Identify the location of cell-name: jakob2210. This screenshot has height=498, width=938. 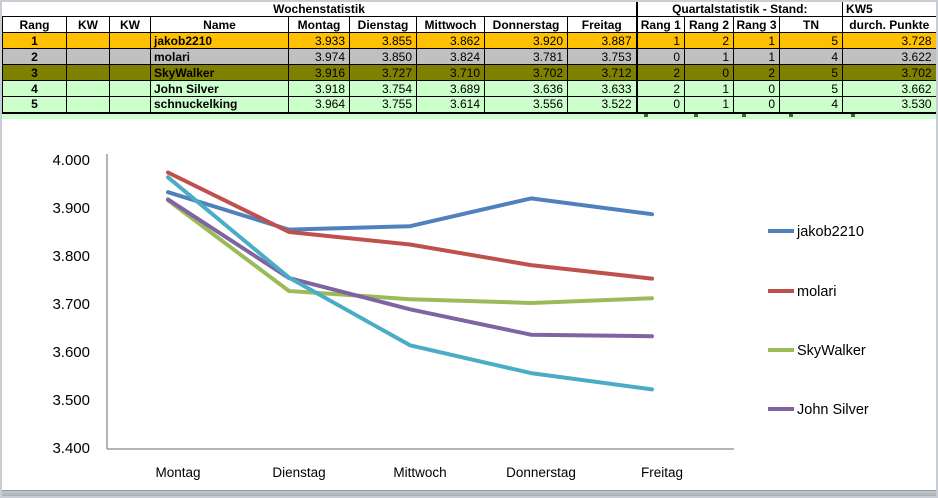
(219, 40).